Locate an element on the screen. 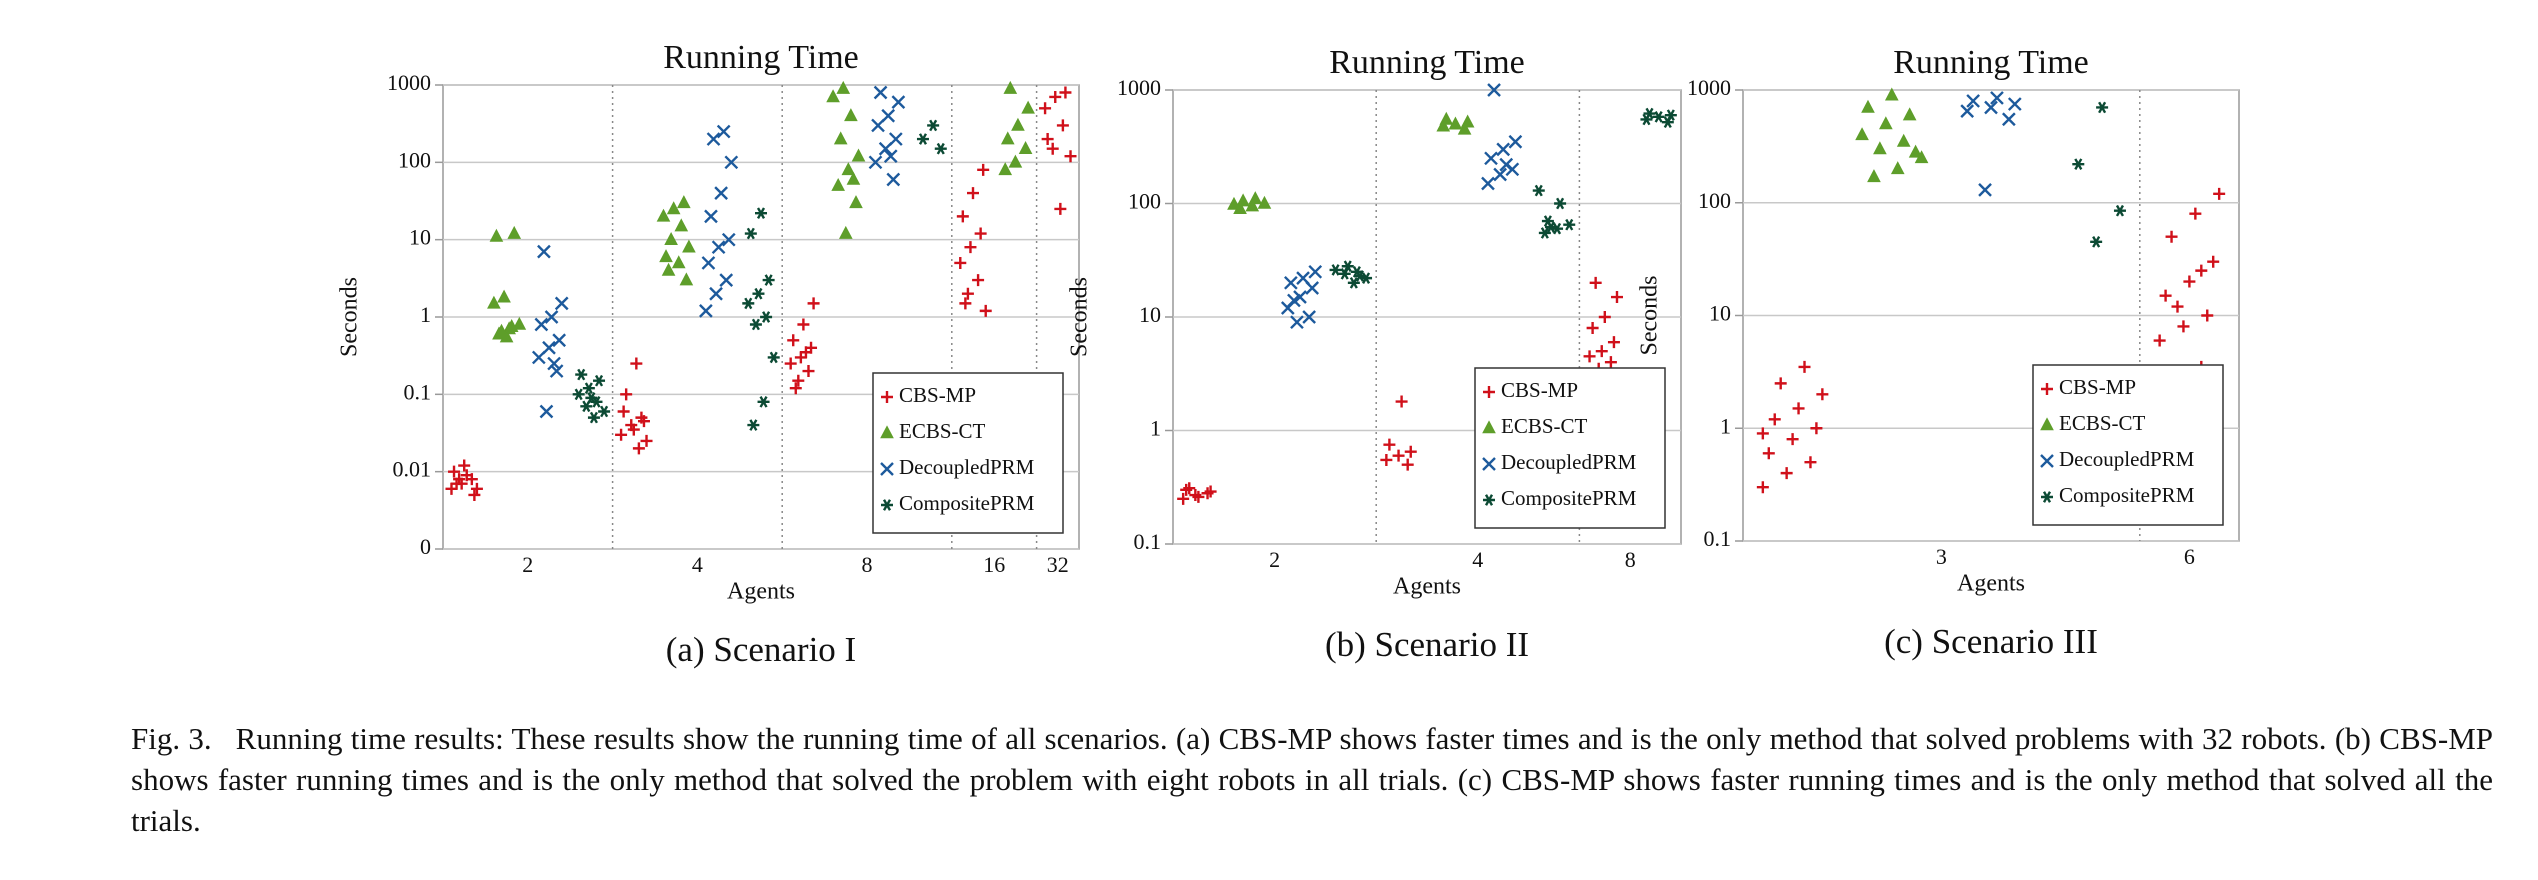 The height and width of the screenshot is (880, 2538). y-tick-label: 0.1 is located at coordinates (1718, 538).